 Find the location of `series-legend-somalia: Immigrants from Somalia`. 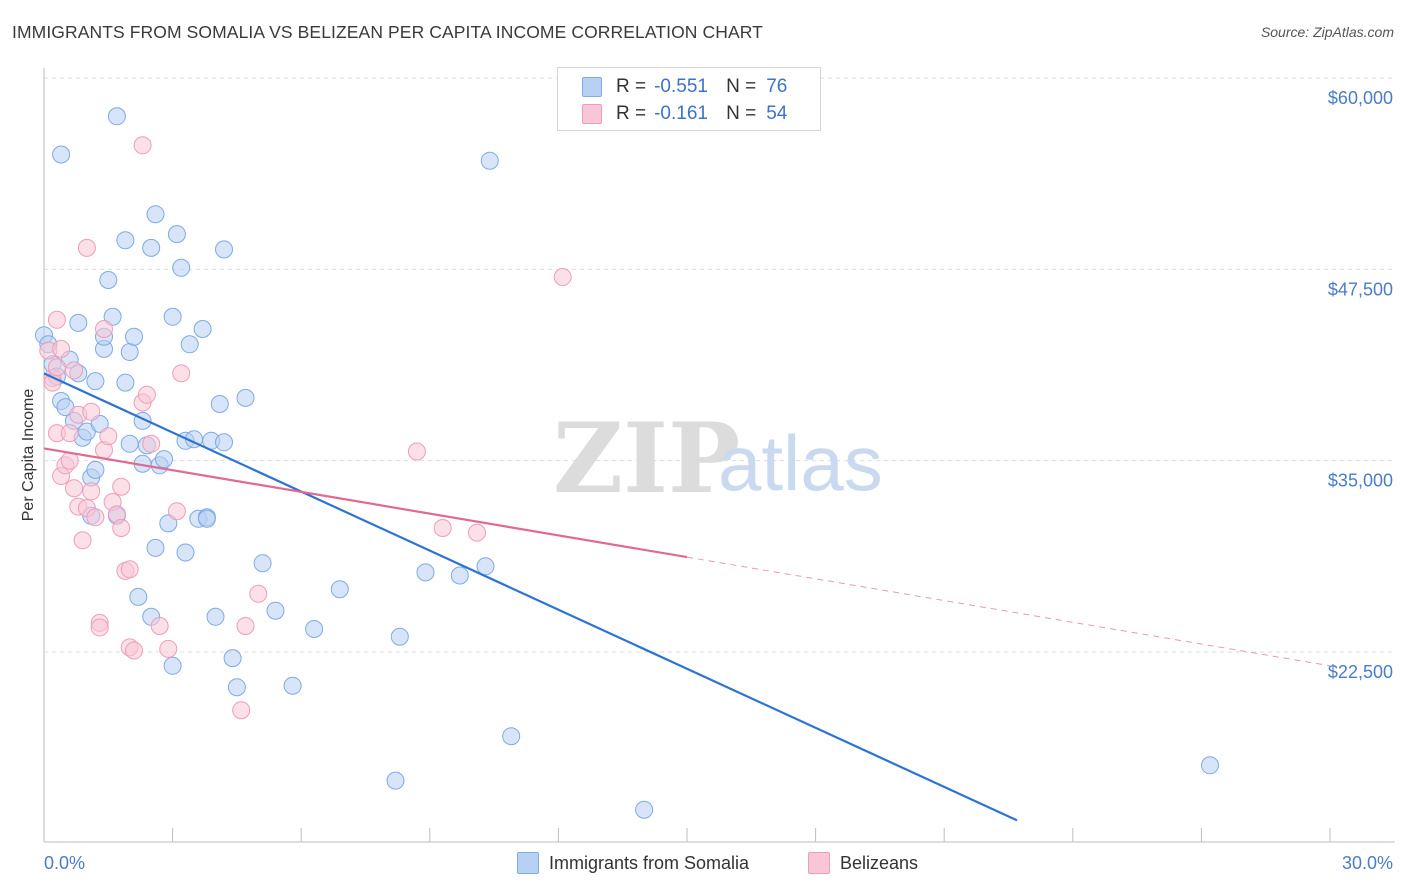

series-legend-somalia: Immigrants from Somalia is located at coordinates (633, 863).